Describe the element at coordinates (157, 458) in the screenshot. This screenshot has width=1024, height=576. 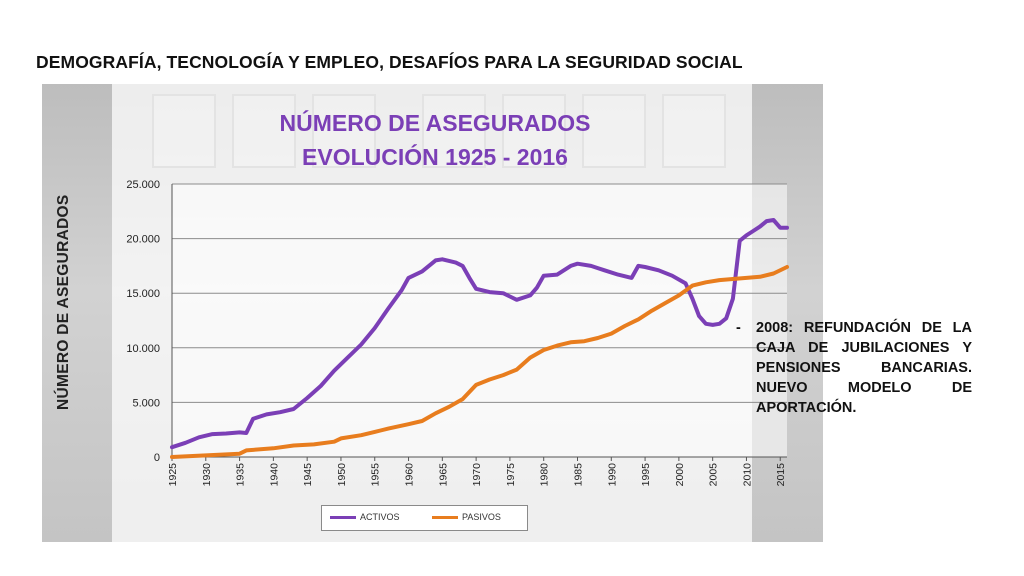
I see `y-tick-label: 0` at that location.